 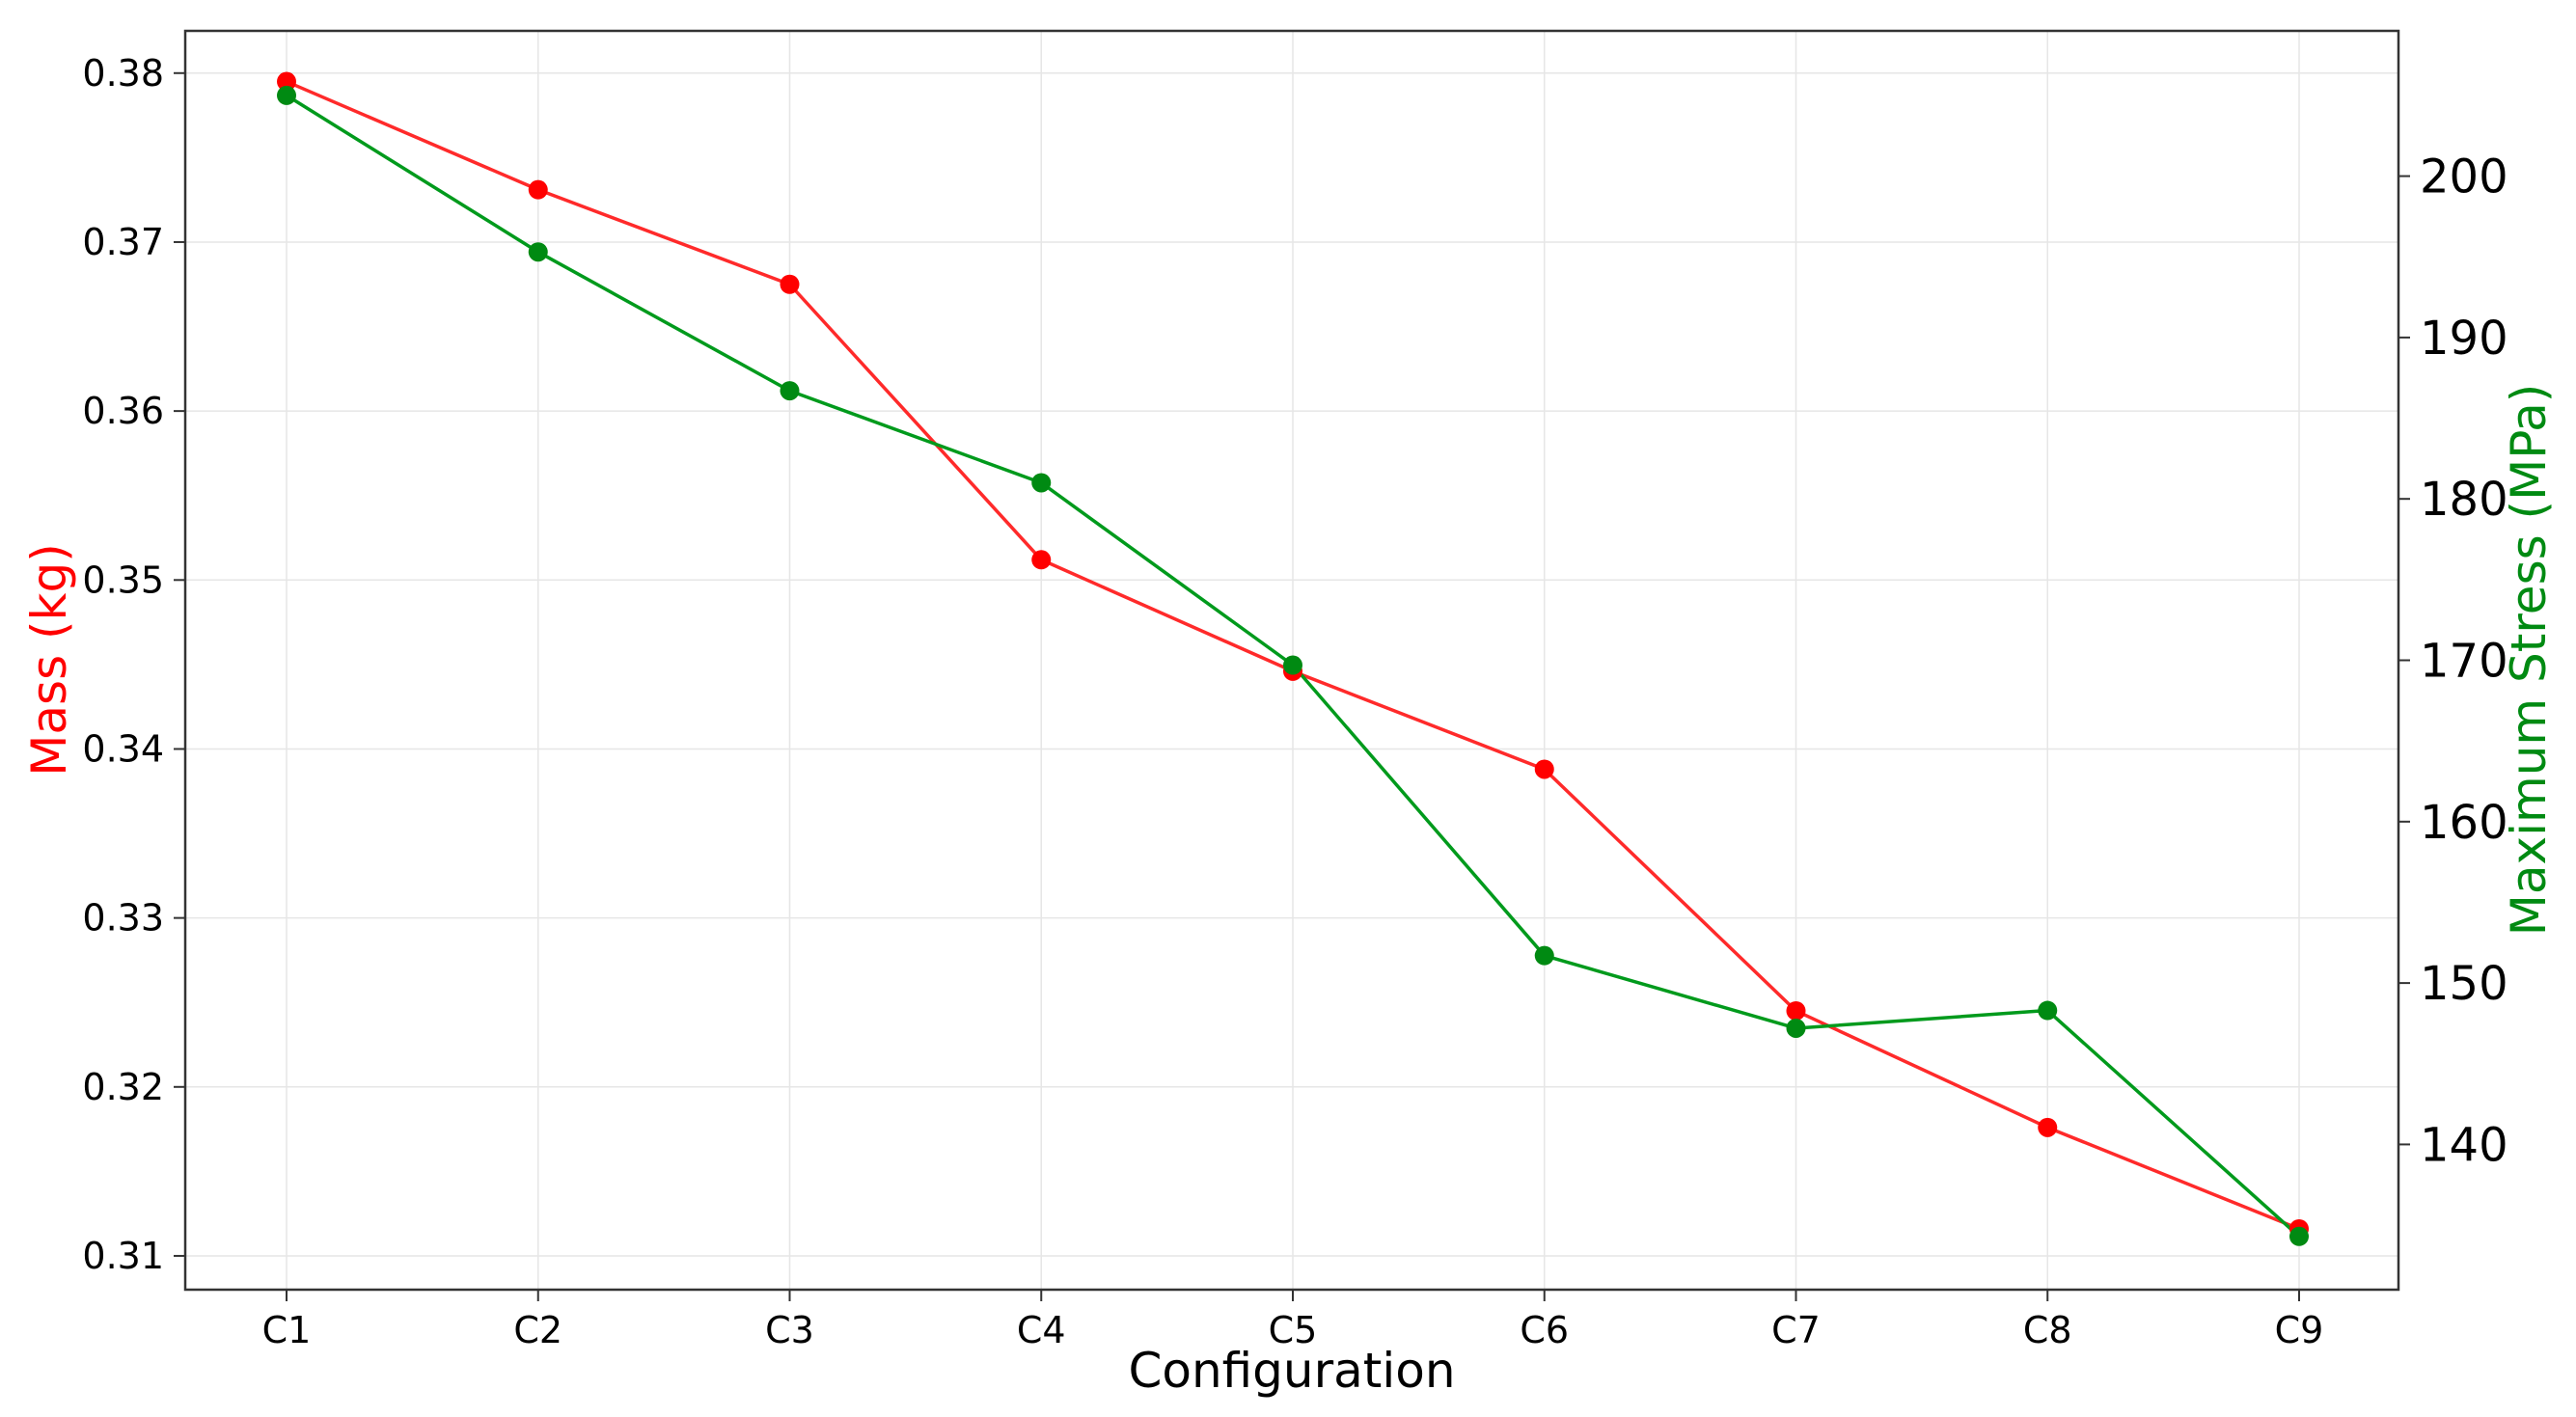 What do you see at coordinates (123, 580) in the screenshot?
I see `left-y-tick-label: 0.35` at bounding box center [123, 580].